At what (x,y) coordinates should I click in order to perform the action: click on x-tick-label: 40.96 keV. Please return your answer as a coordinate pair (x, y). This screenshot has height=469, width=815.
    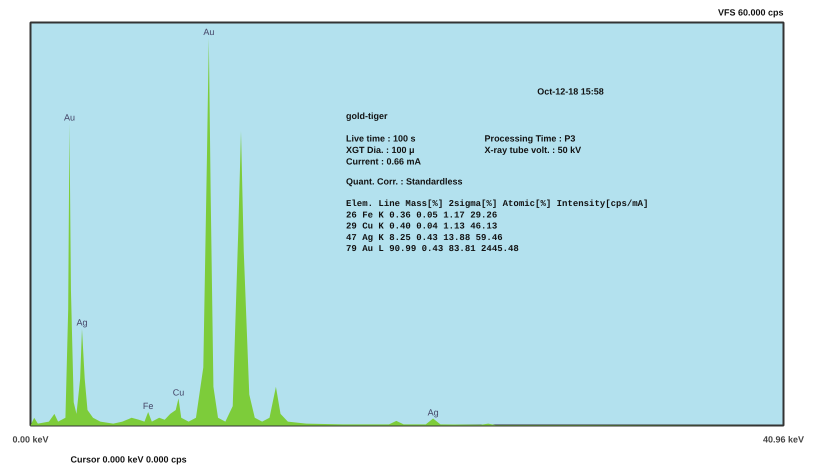
    Looking at the image, I should click on (783, 439).